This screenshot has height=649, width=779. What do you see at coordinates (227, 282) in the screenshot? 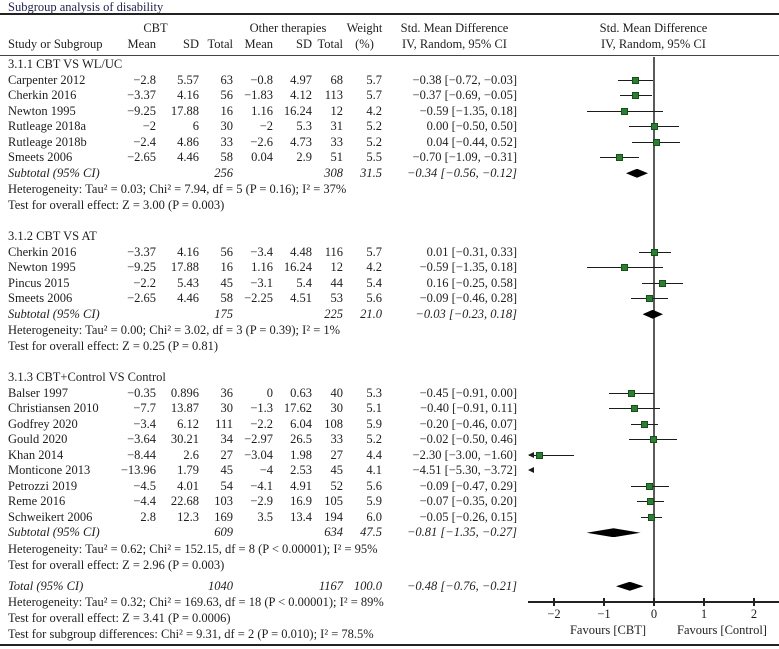
I see `cbt-total: 45` at bounding box center [227, 282].